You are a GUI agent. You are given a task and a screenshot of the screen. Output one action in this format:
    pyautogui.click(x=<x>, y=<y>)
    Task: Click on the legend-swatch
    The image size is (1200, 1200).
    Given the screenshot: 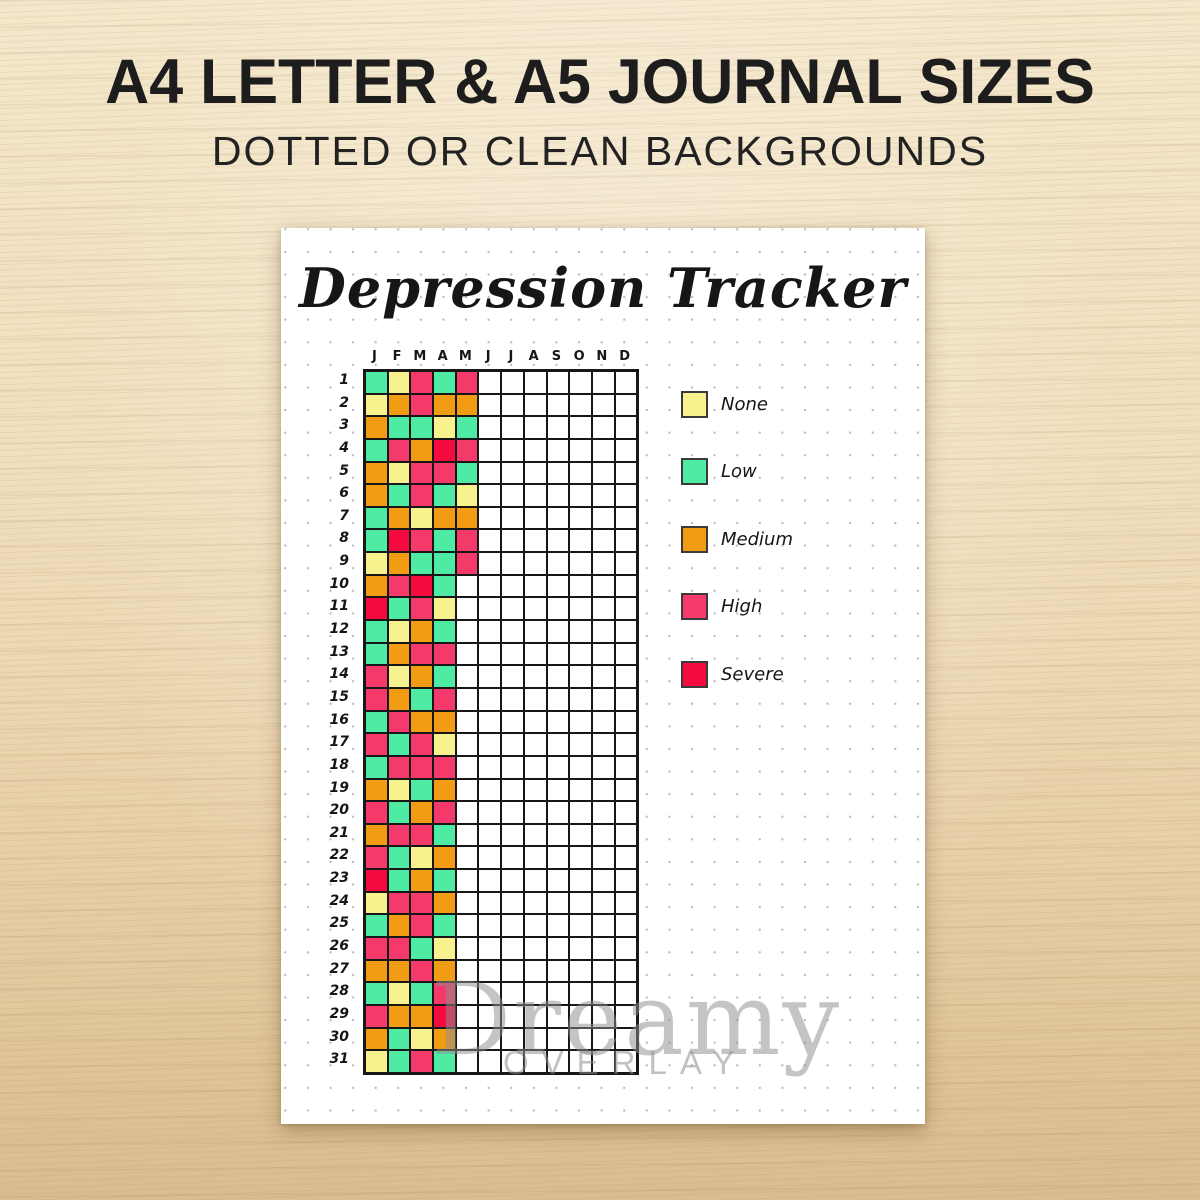 What is the action you would take?
    pyautogui.click(x=694, y=539)
    